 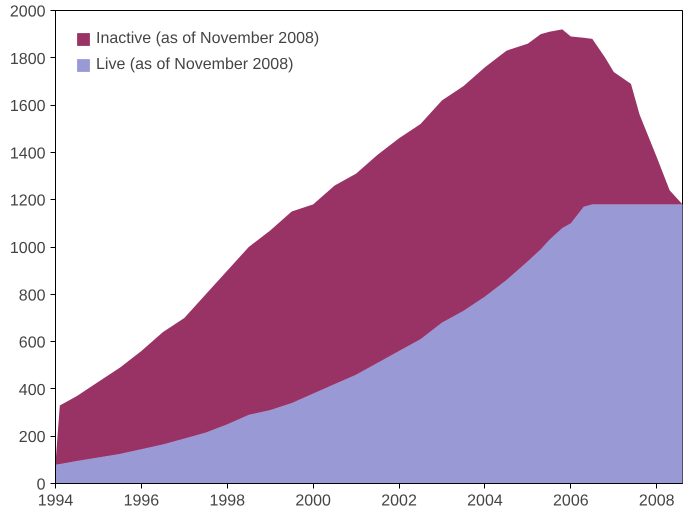 What do you see at coordinates (227, 501) in the screenshot?
I see `x-tick-label: 1998` at bounding box center [227, 501].